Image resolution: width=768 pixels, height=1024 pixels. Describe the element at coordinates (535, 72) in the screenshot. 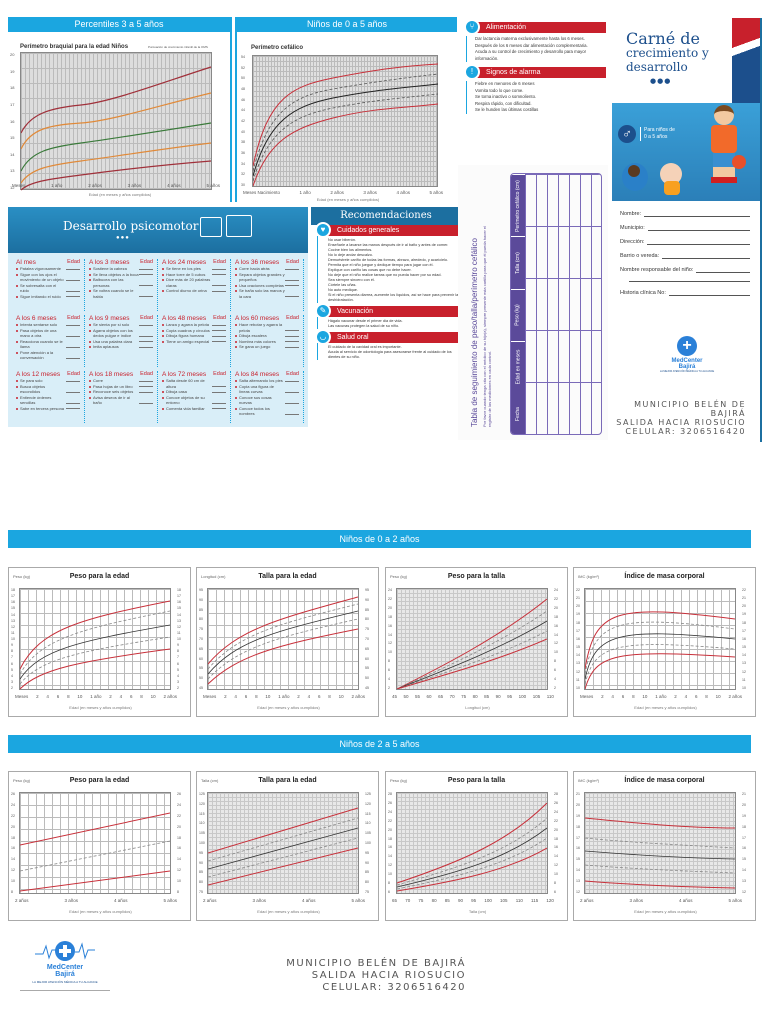

I see `alarm-header: ! Signos de alarma` at that location.